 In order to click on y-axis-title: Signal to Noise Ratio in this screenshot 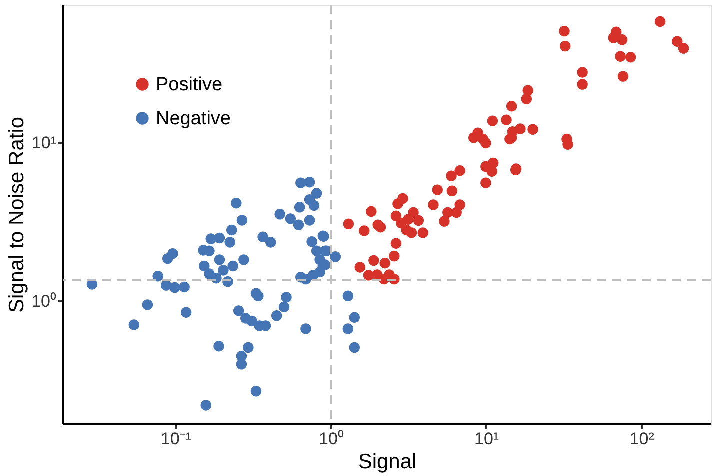, I will do `click(17, 215)`.